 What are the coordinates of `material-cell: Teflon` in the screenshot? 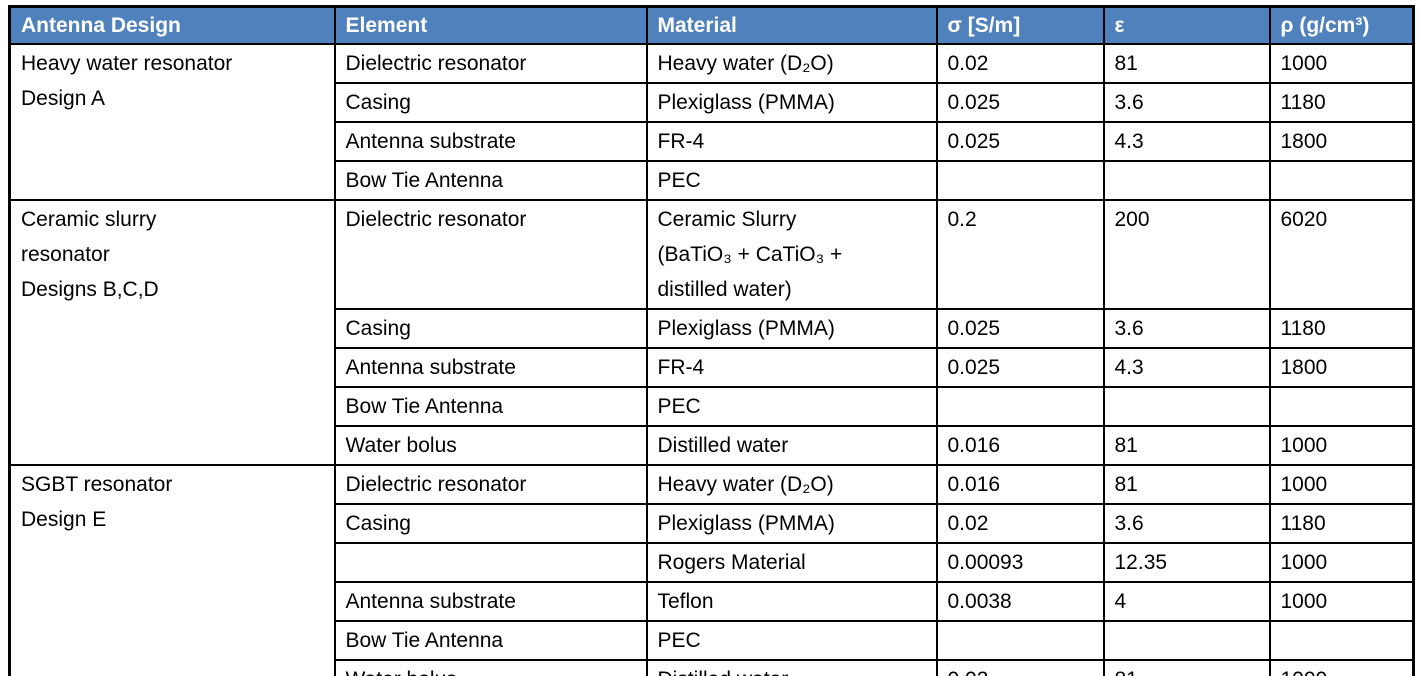 It's located at (791, 601).